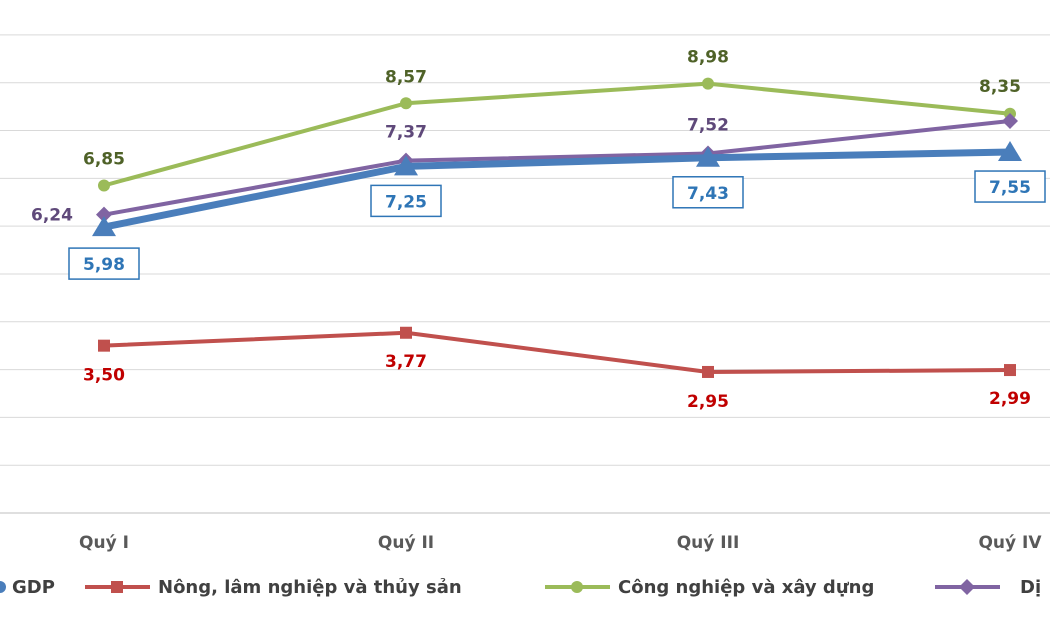 This screenshot has width=1050, height=630. Describe the element at coordinates (406, 543) in the screenshot. I see `x-tick-label: Quý II` at that location.